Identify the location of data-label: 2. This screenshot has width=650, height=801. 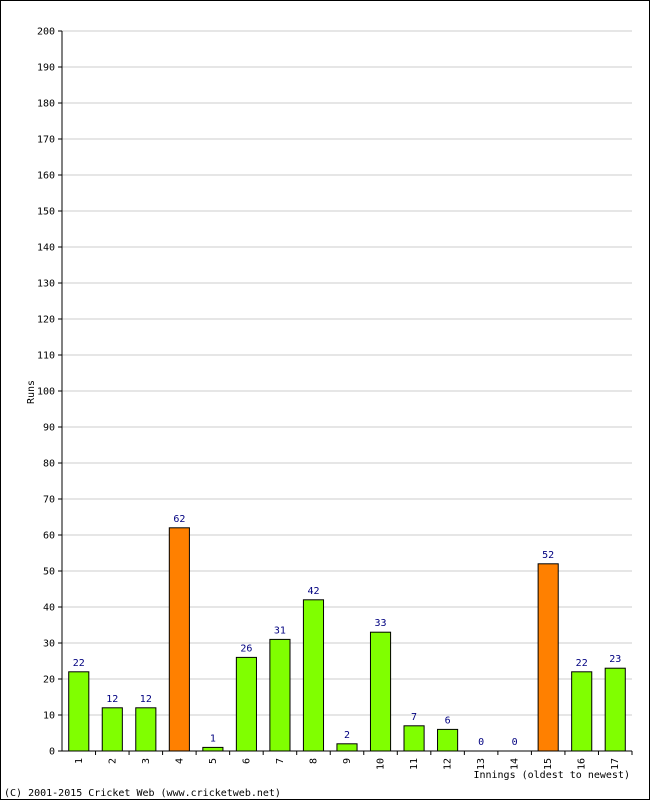
(347, 735).